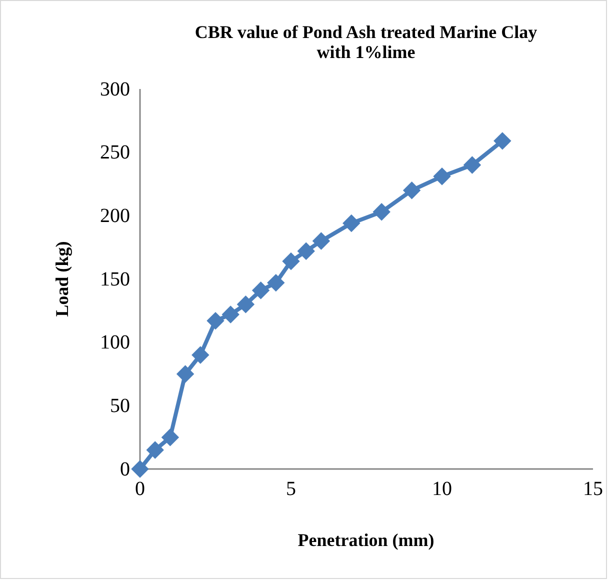 The image size is (609, 581). Describe the element at coordinates (120, 406) in the screenshot. I see `y-tick-label: 50` at that location.